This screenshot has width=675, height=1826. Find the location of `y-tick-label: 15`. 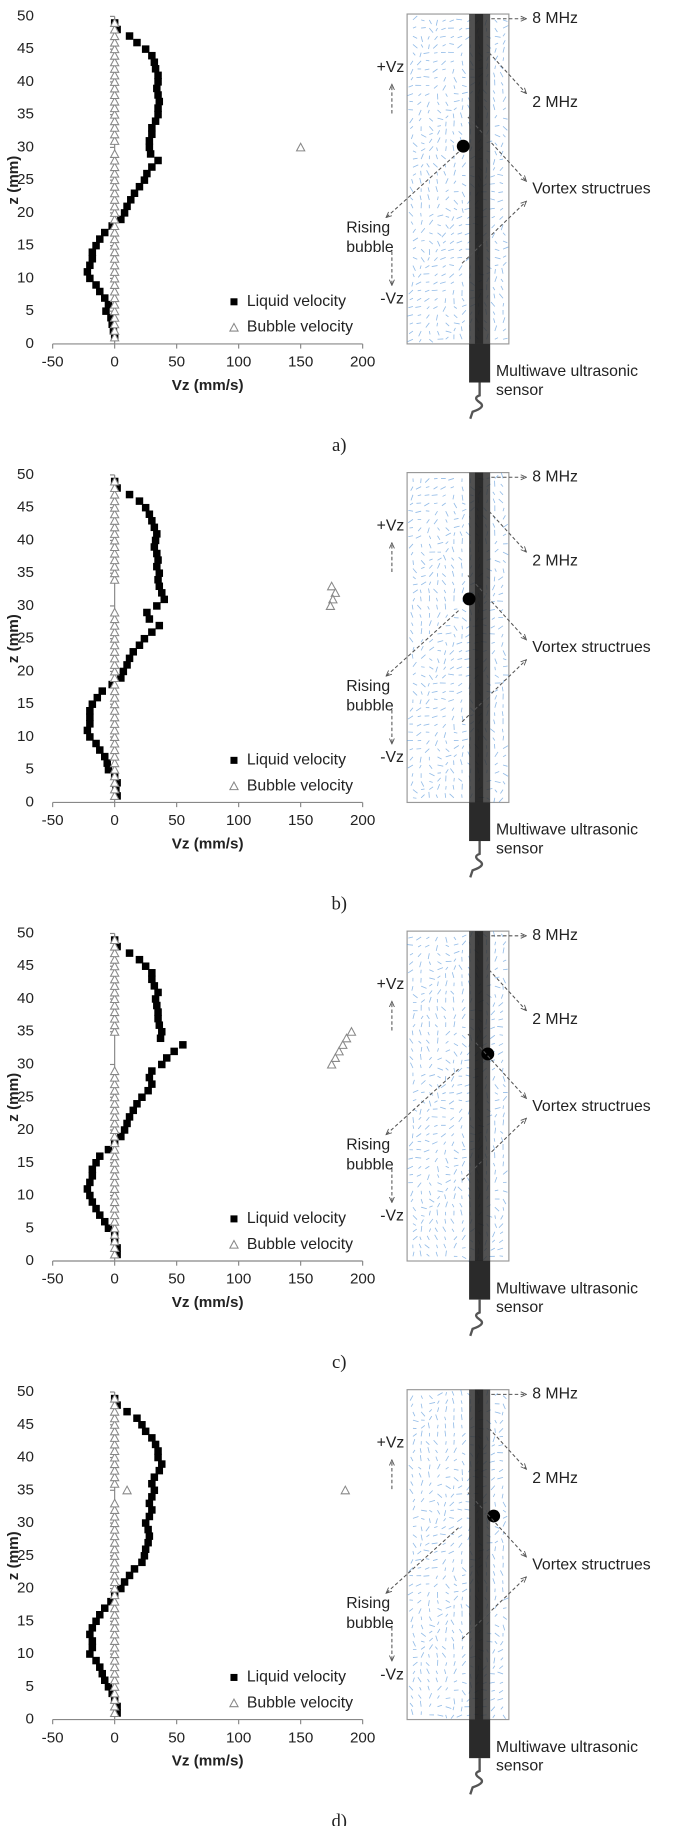

y-tick-label: 15 is located at coordinates (25, 245).